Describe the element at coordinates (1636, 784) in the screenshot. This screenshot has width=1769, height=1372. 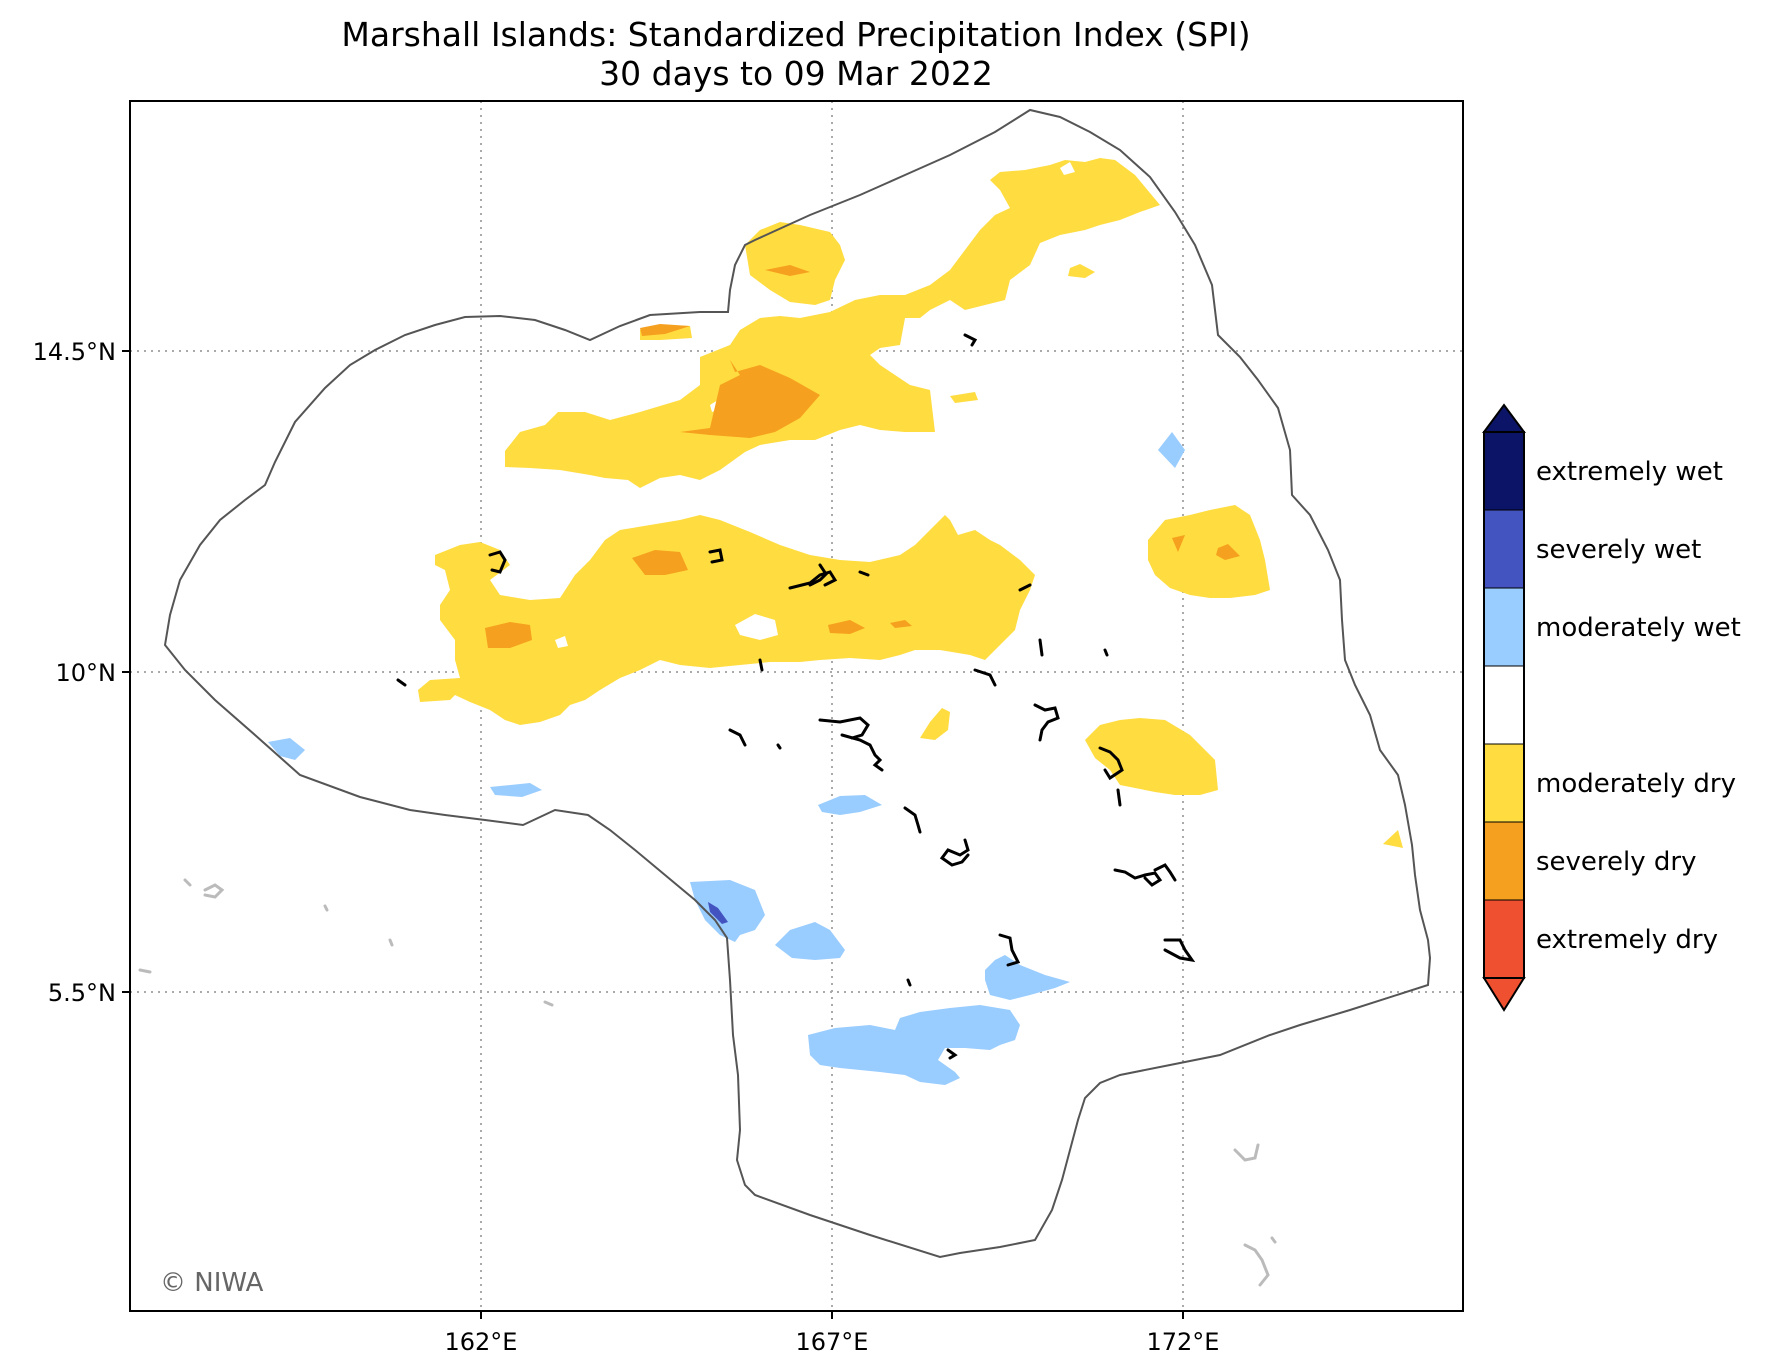
I see `colorbar-label-4: moderately dry` at that location.